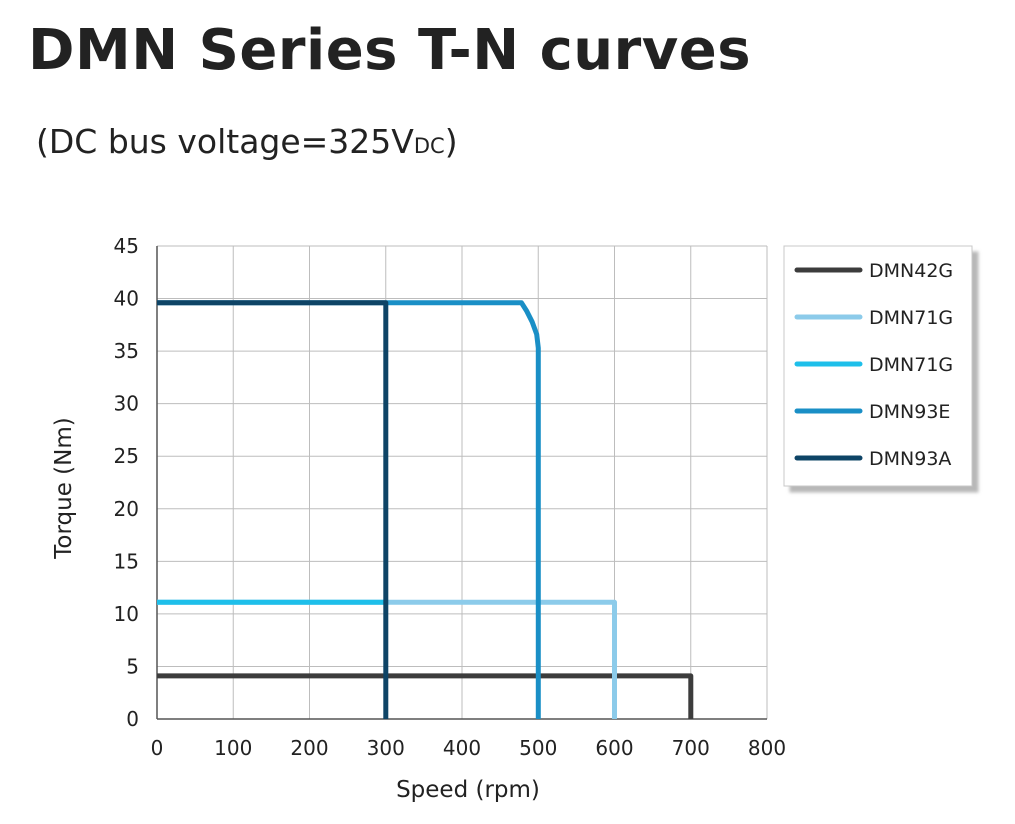 This screenshot has height=824, width=1015. I want to click on y-tick-label-30: 30, so click(126, 404).